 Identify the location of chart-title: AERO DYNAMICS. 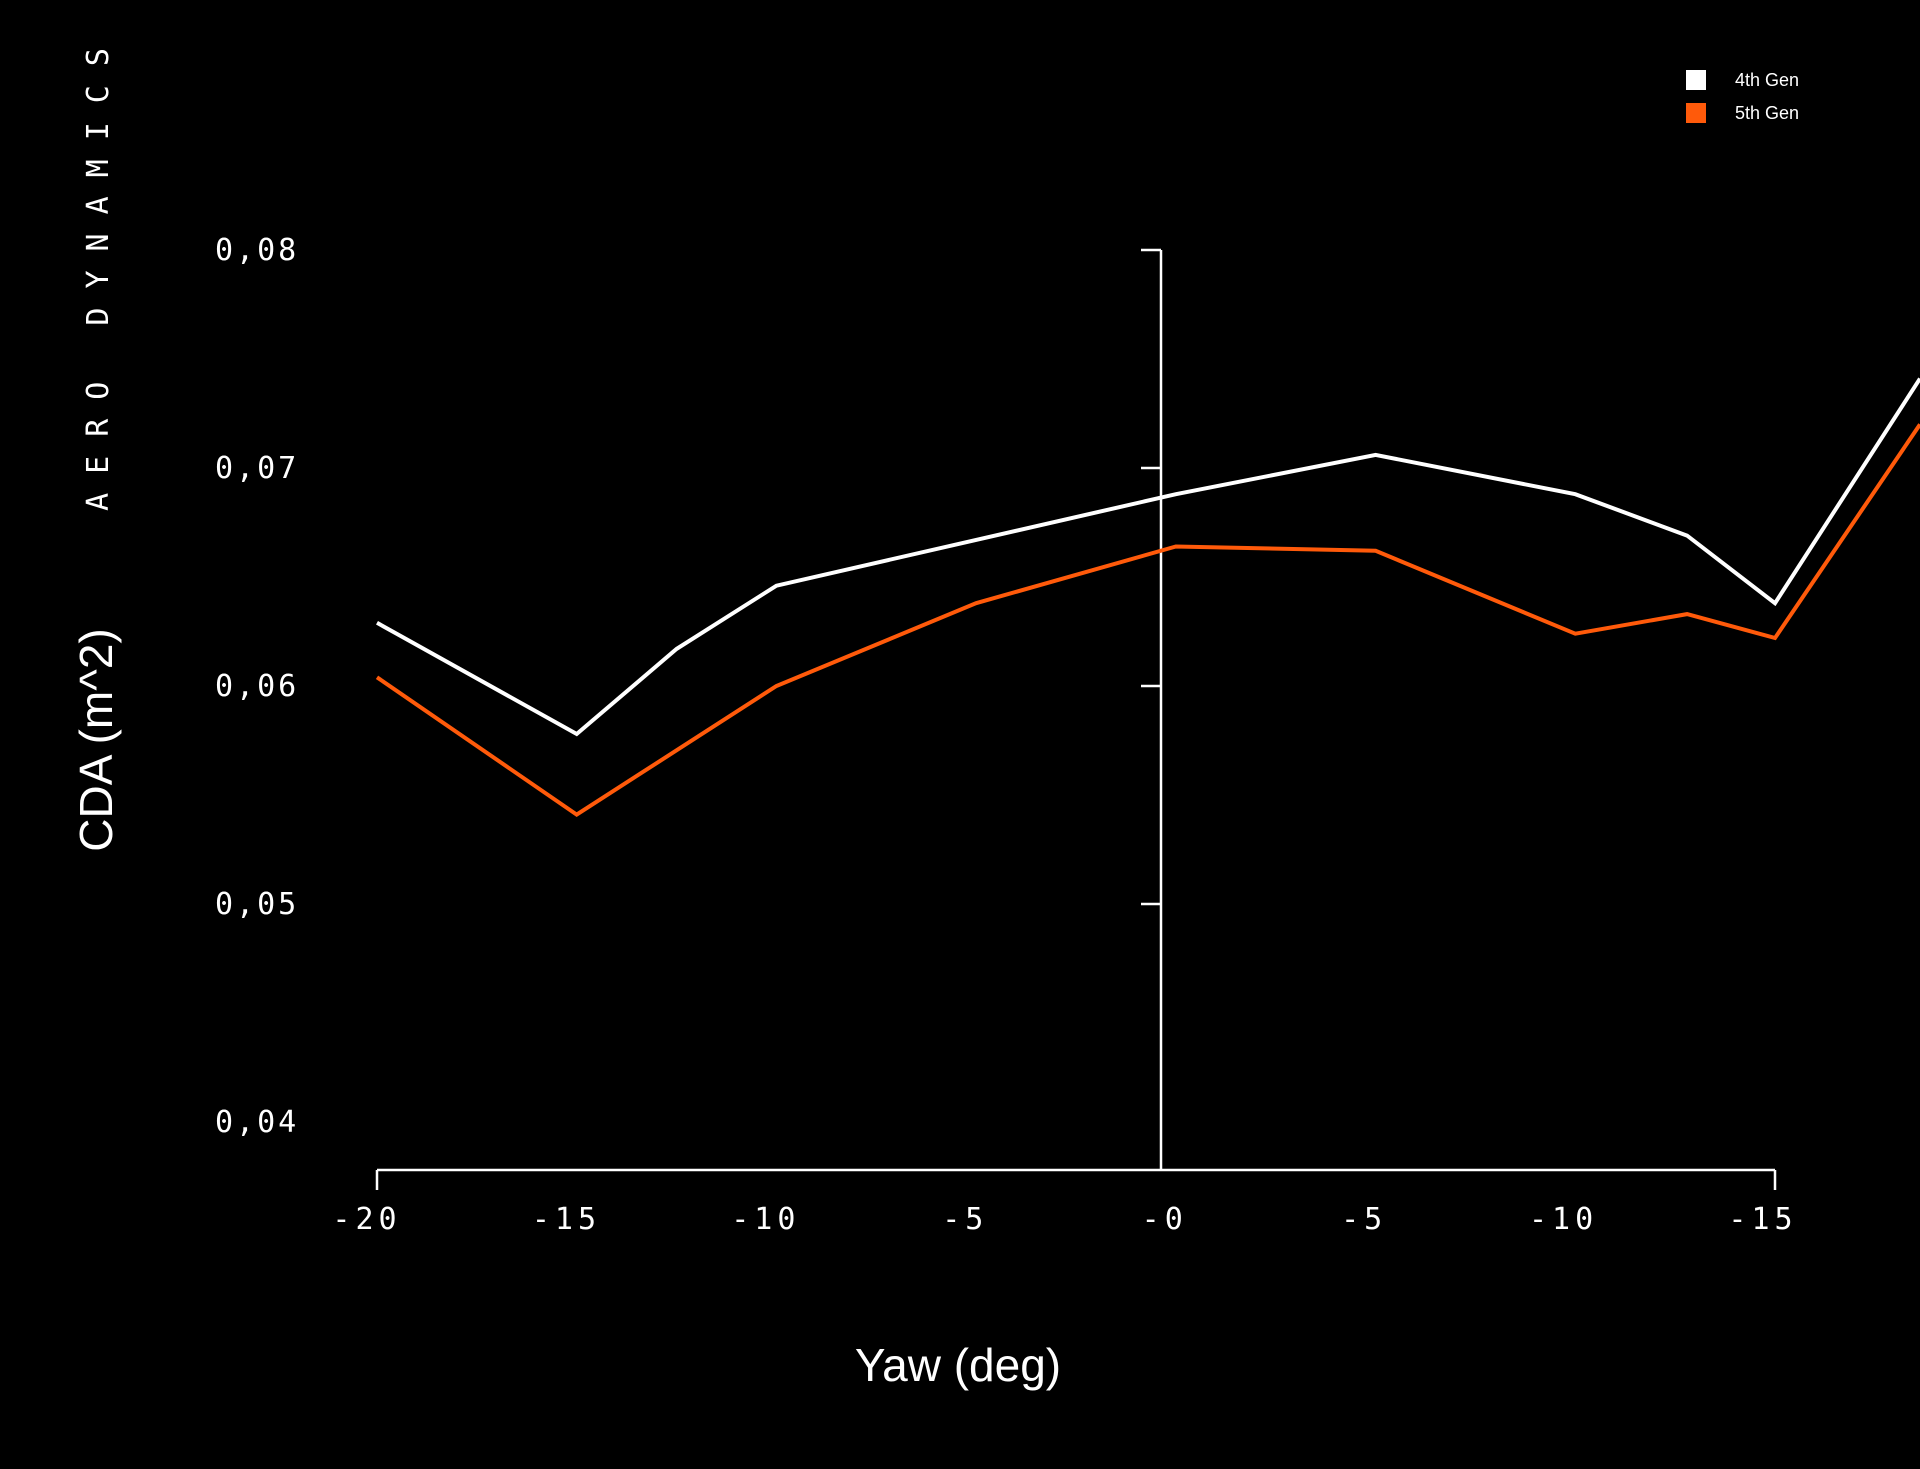
(98, 270).